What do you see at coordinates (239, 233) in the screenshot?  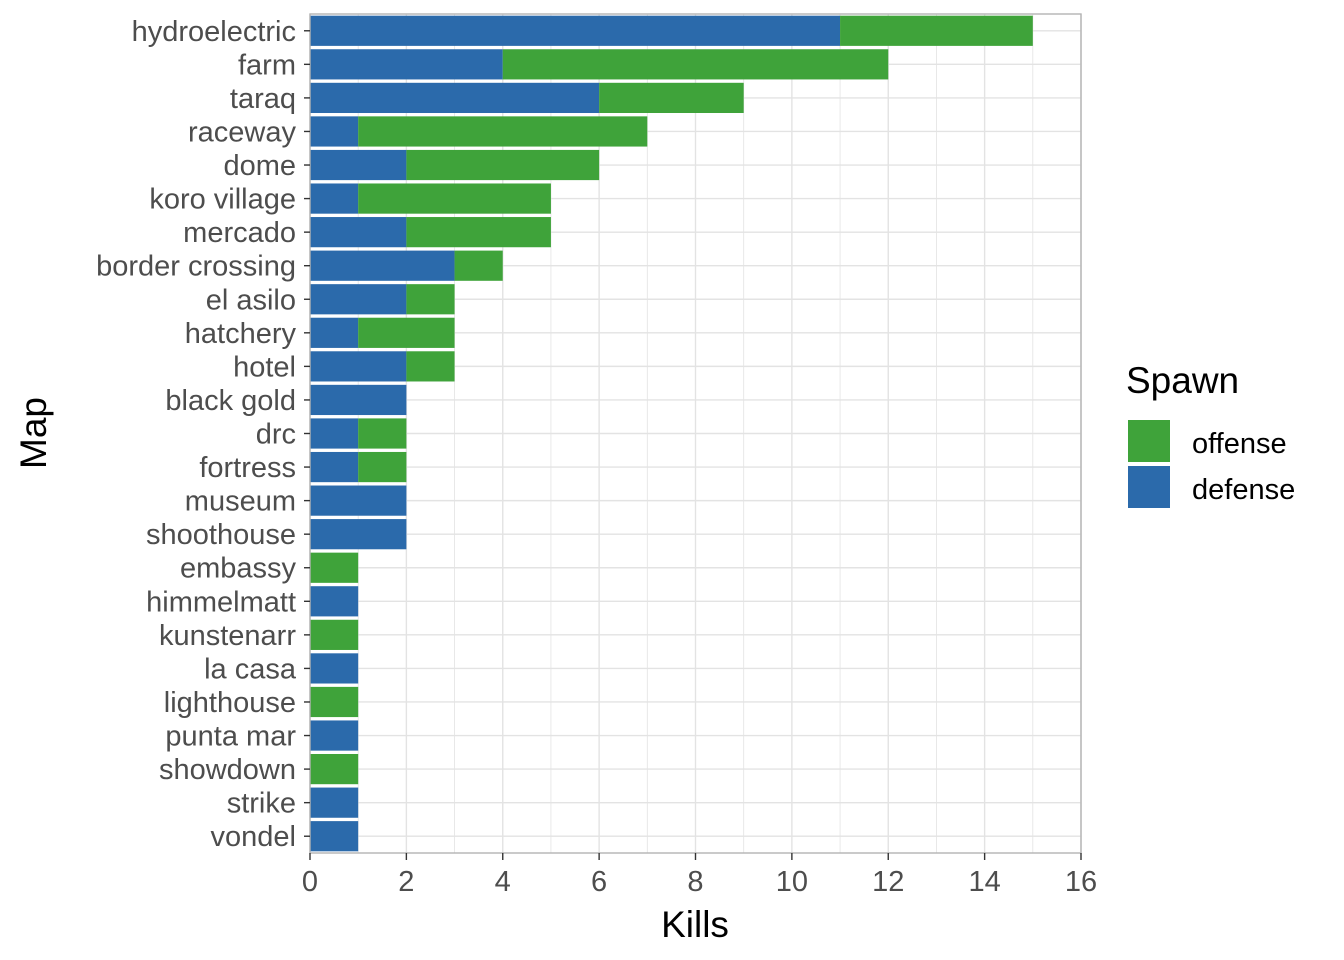 I see `y-tick-label: mercado` at bounding box center [239, 233].